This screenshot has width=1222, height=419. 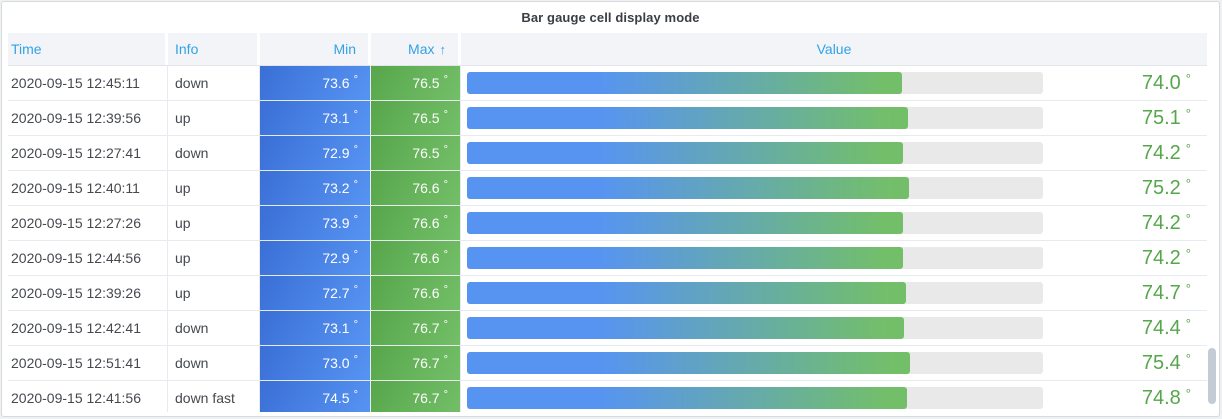 I want to click on cell-value-bar-gauge: 75.1 °, so click(x=834, y=118).